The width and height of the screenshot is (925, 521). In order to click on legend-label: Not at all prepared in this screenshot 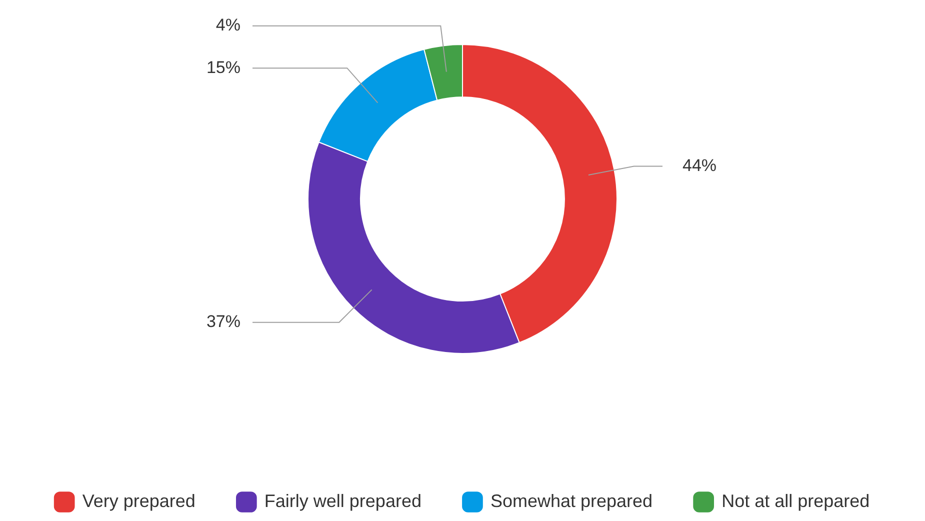, I will do `click(796, 500)`.